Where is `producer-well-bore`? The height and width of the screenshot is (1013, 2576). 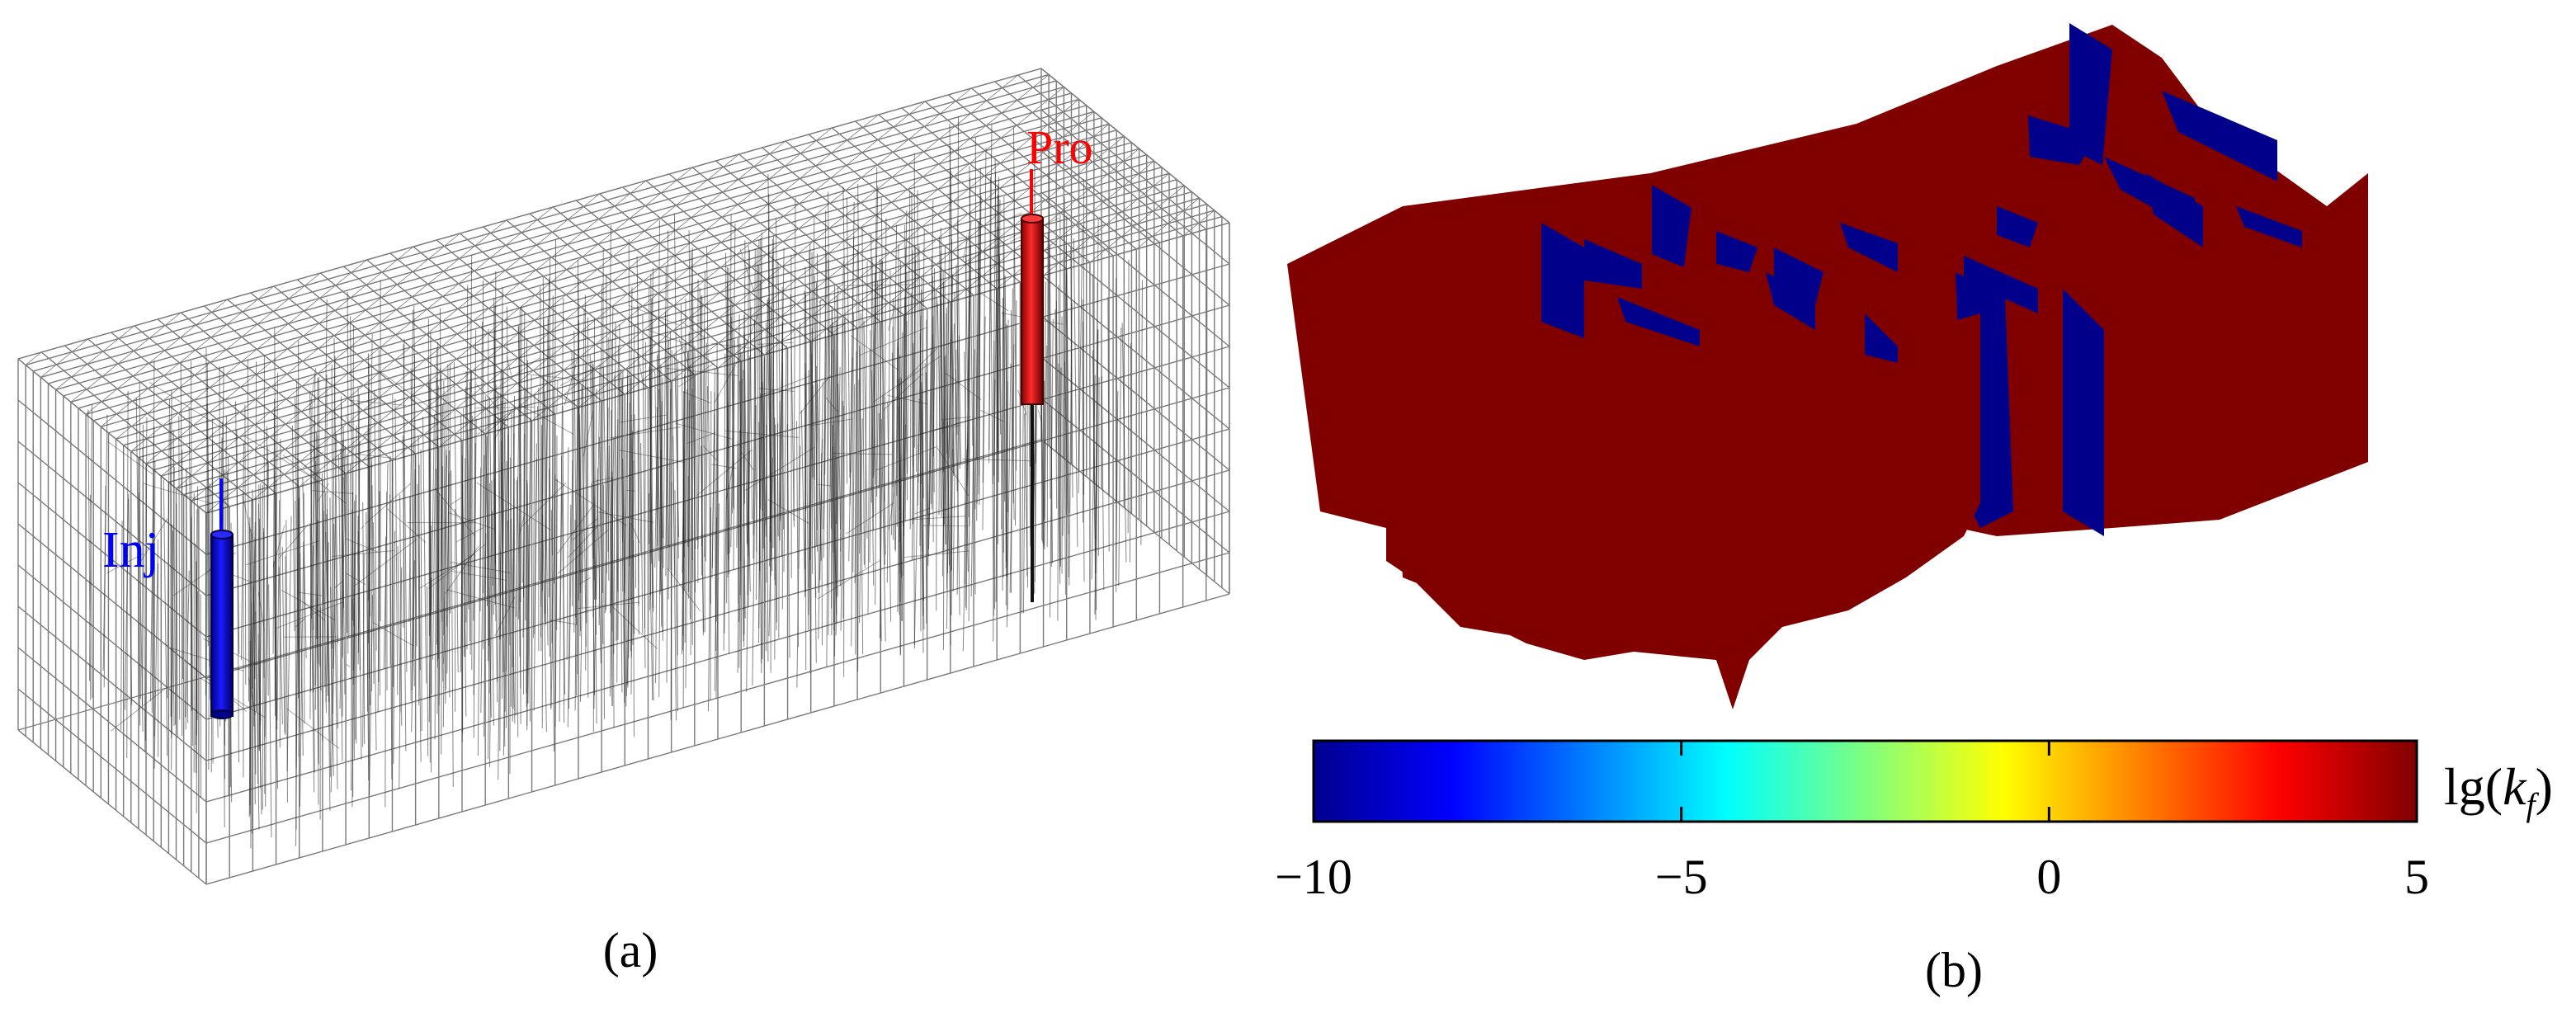 producer-well-bore is located at coordinates (1032, 311).